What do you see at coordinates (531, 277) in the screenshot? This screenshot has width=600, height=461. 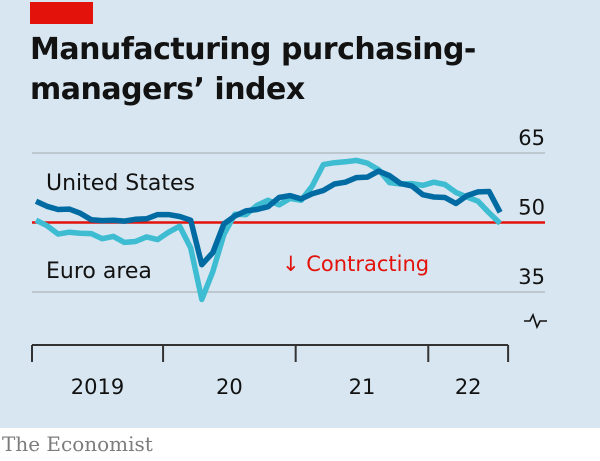 I see `y-tick-label: 35` at bounding box center [531, 277].